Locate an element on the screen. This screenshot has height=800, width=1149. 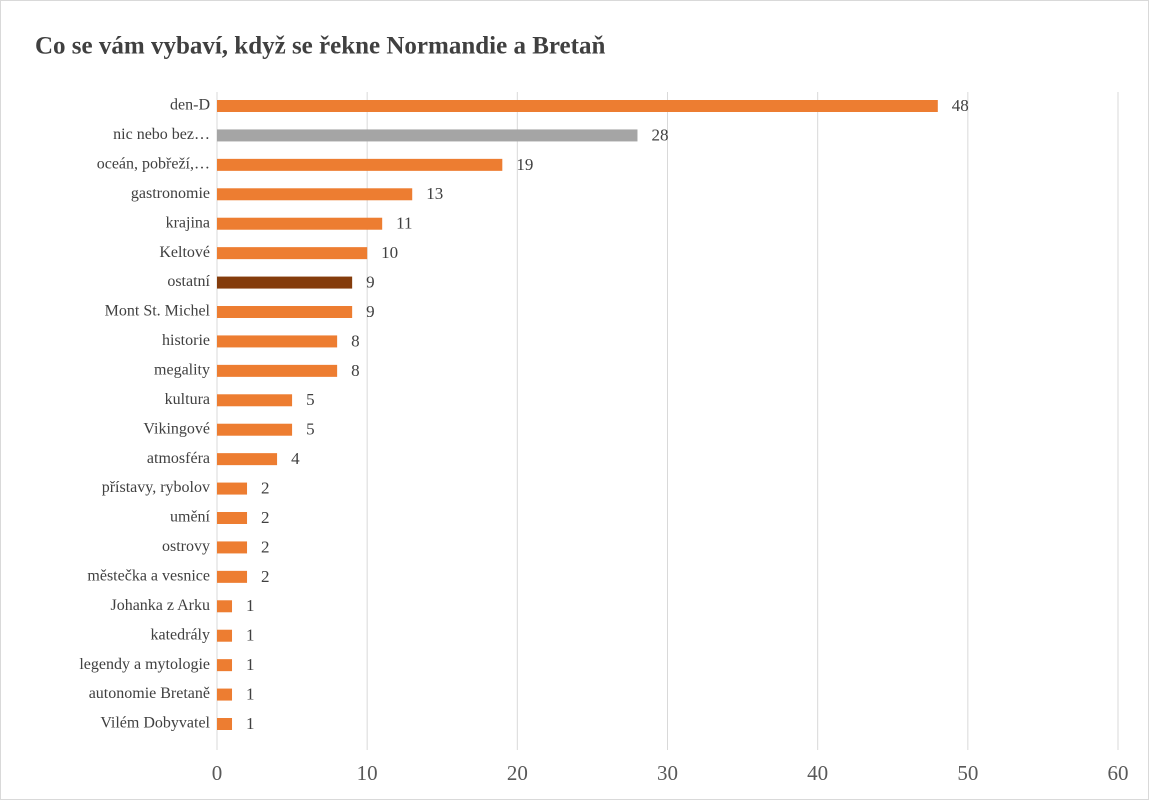
x-tick-label: 40 is located at coordinates (817, 773).